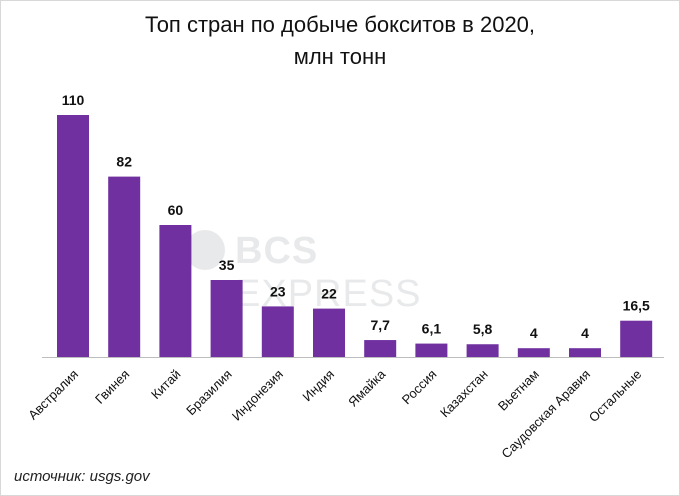 The width and height of the screenshot is (680, 496). I want to click on category-label: Австралия, so click(53, 395).